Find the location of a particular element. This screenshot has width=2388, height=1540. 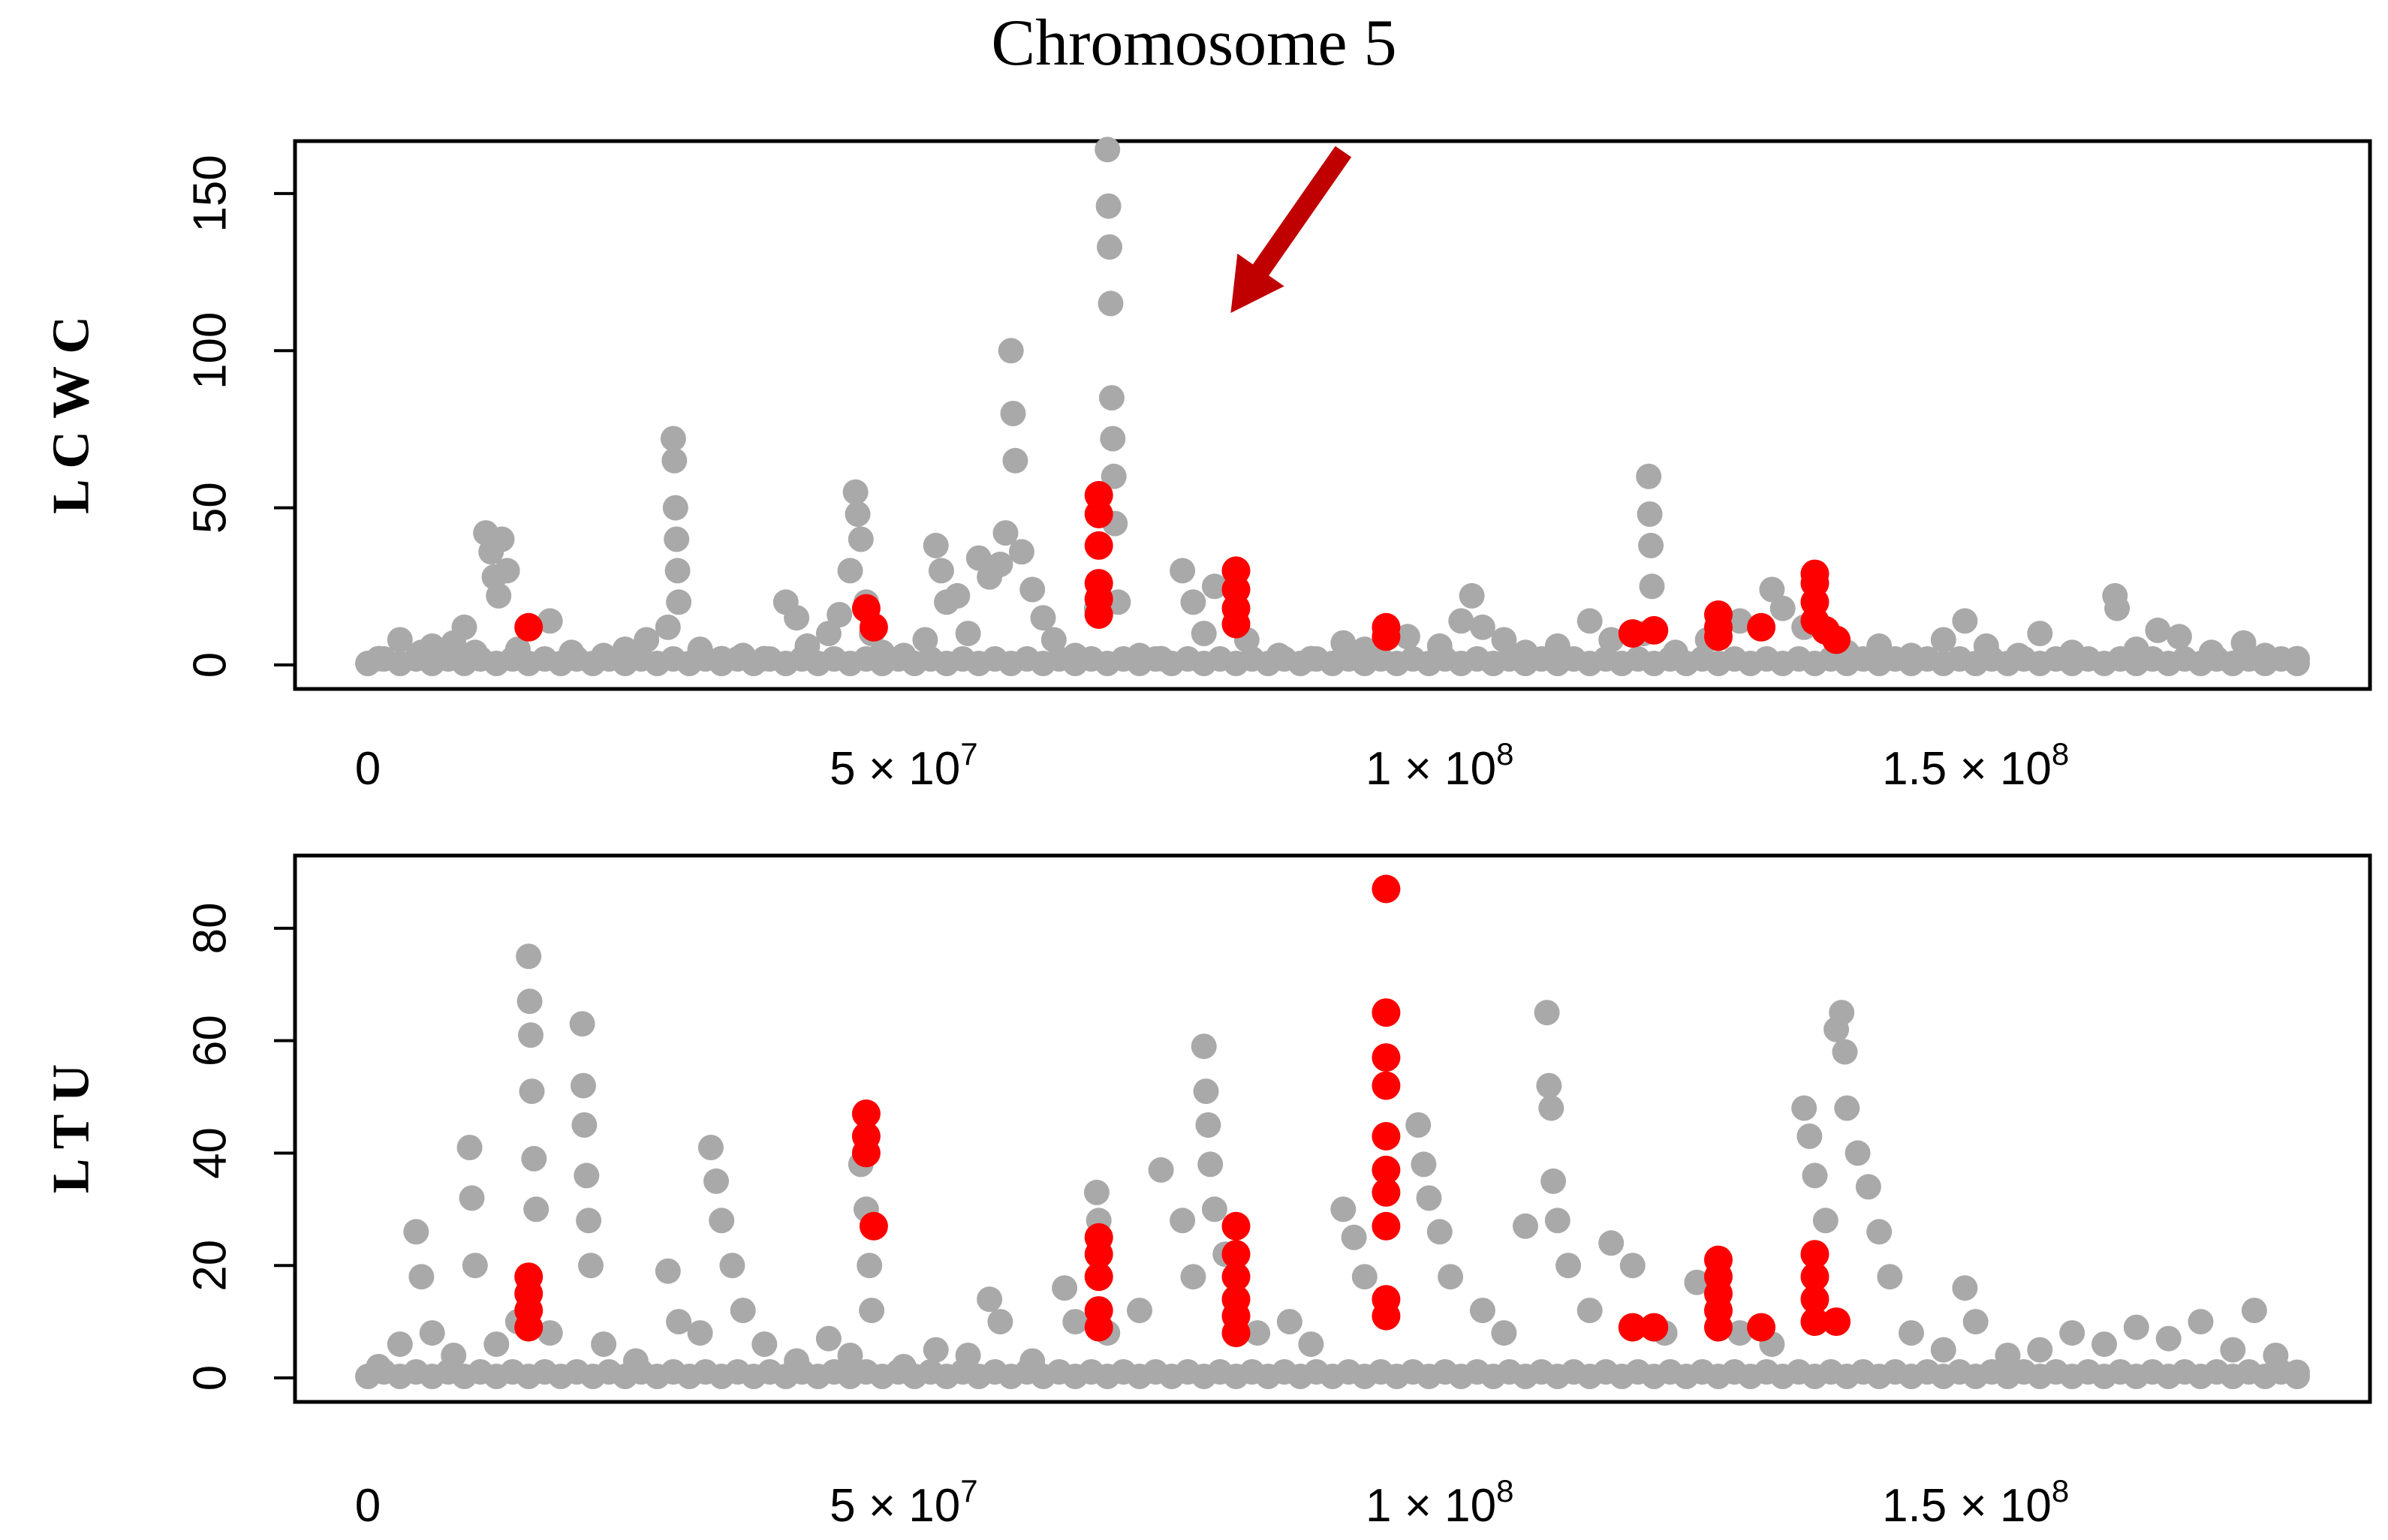

data-point-baseline is located at coordinates (2297, 664).